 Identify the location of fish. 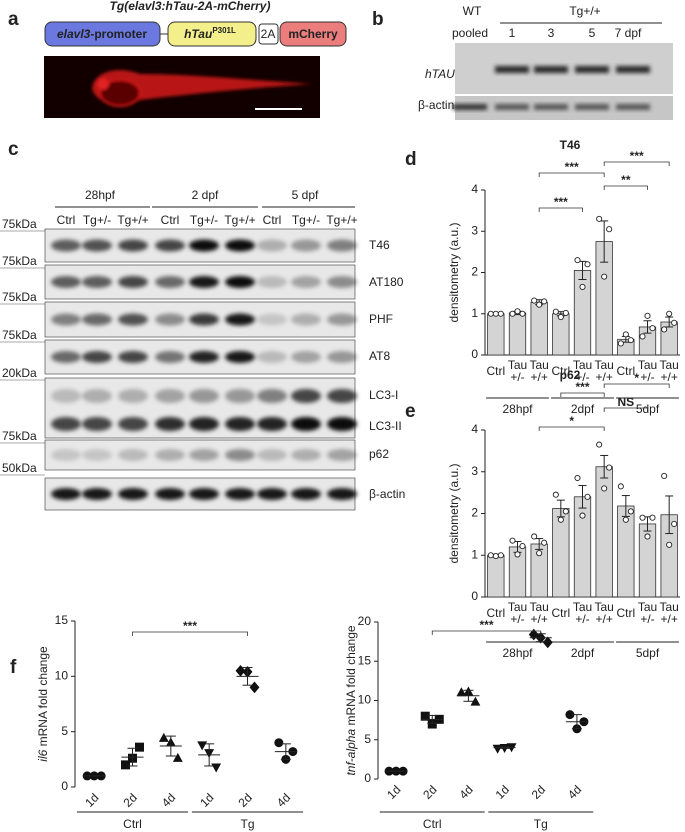
(202, 88).